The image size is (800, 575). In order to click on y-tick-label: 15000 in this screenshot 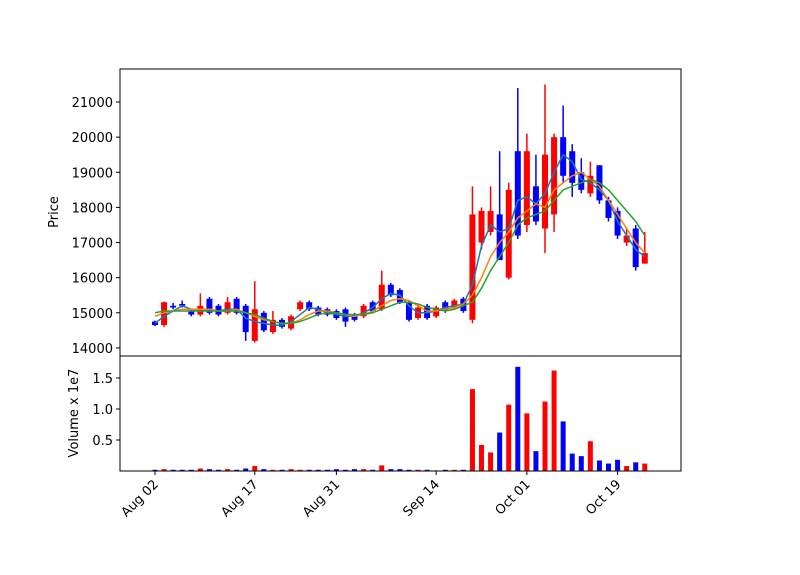, I will do `click(92, 314)`.